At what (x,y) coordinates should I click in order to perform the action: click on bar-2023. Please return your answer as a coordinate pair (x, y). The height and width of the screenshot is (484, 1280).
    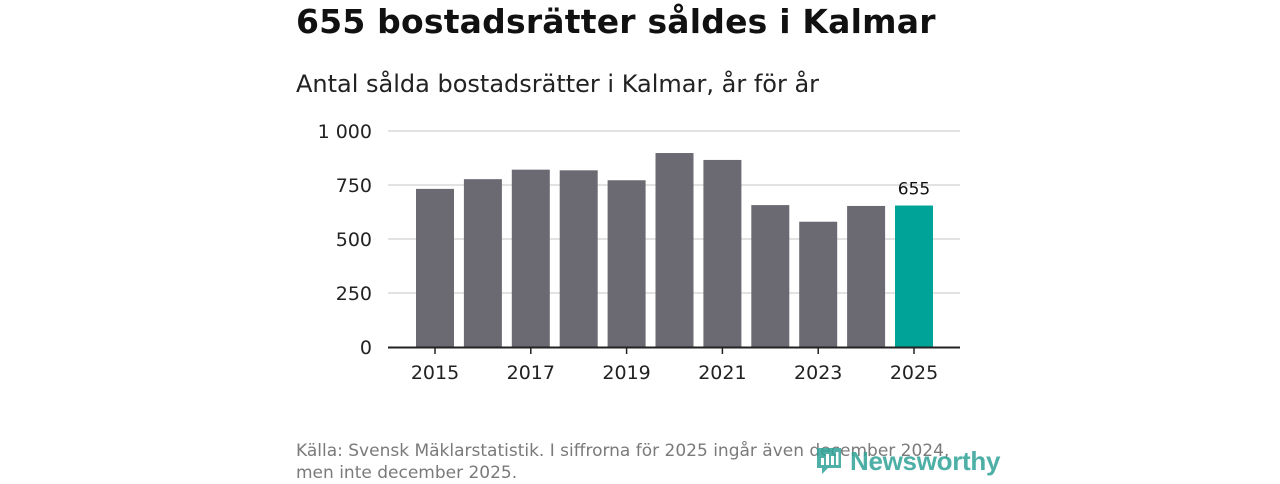
    Looking at the image, I should click on (818, 284).